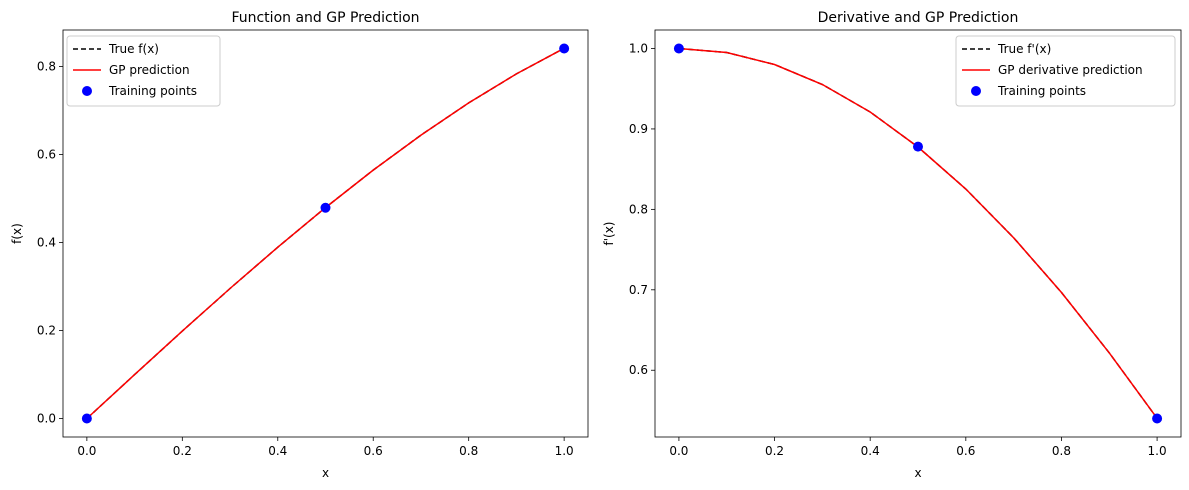 This screenshot has width=1189, height=490. Describe the element at coordinates (149, 70) in the screenshot. I see `legend-label: GP prediction` at that location.